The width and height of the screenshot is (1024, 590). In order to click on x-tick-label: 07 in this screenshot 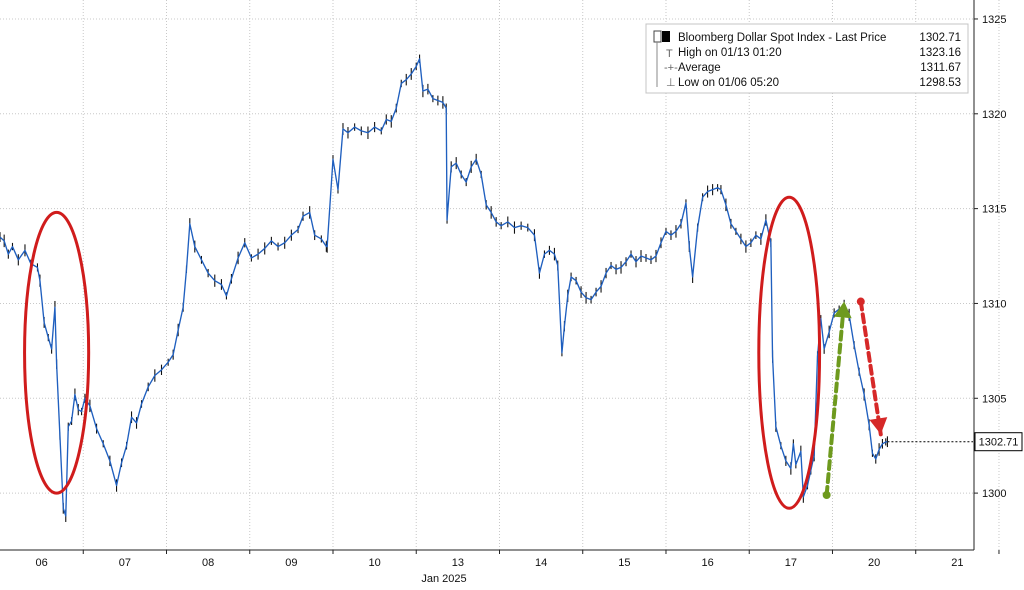, I will do `click(125, 563)`.